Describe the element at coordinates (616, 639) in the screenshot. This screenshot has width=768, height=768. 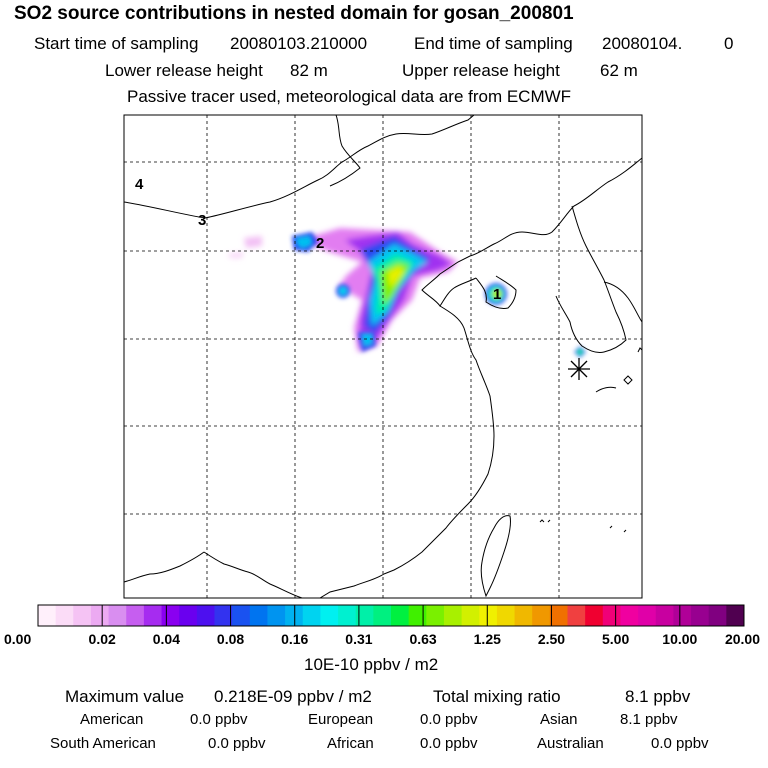
I see `colorbar-tick-label: 5.00` at that location.